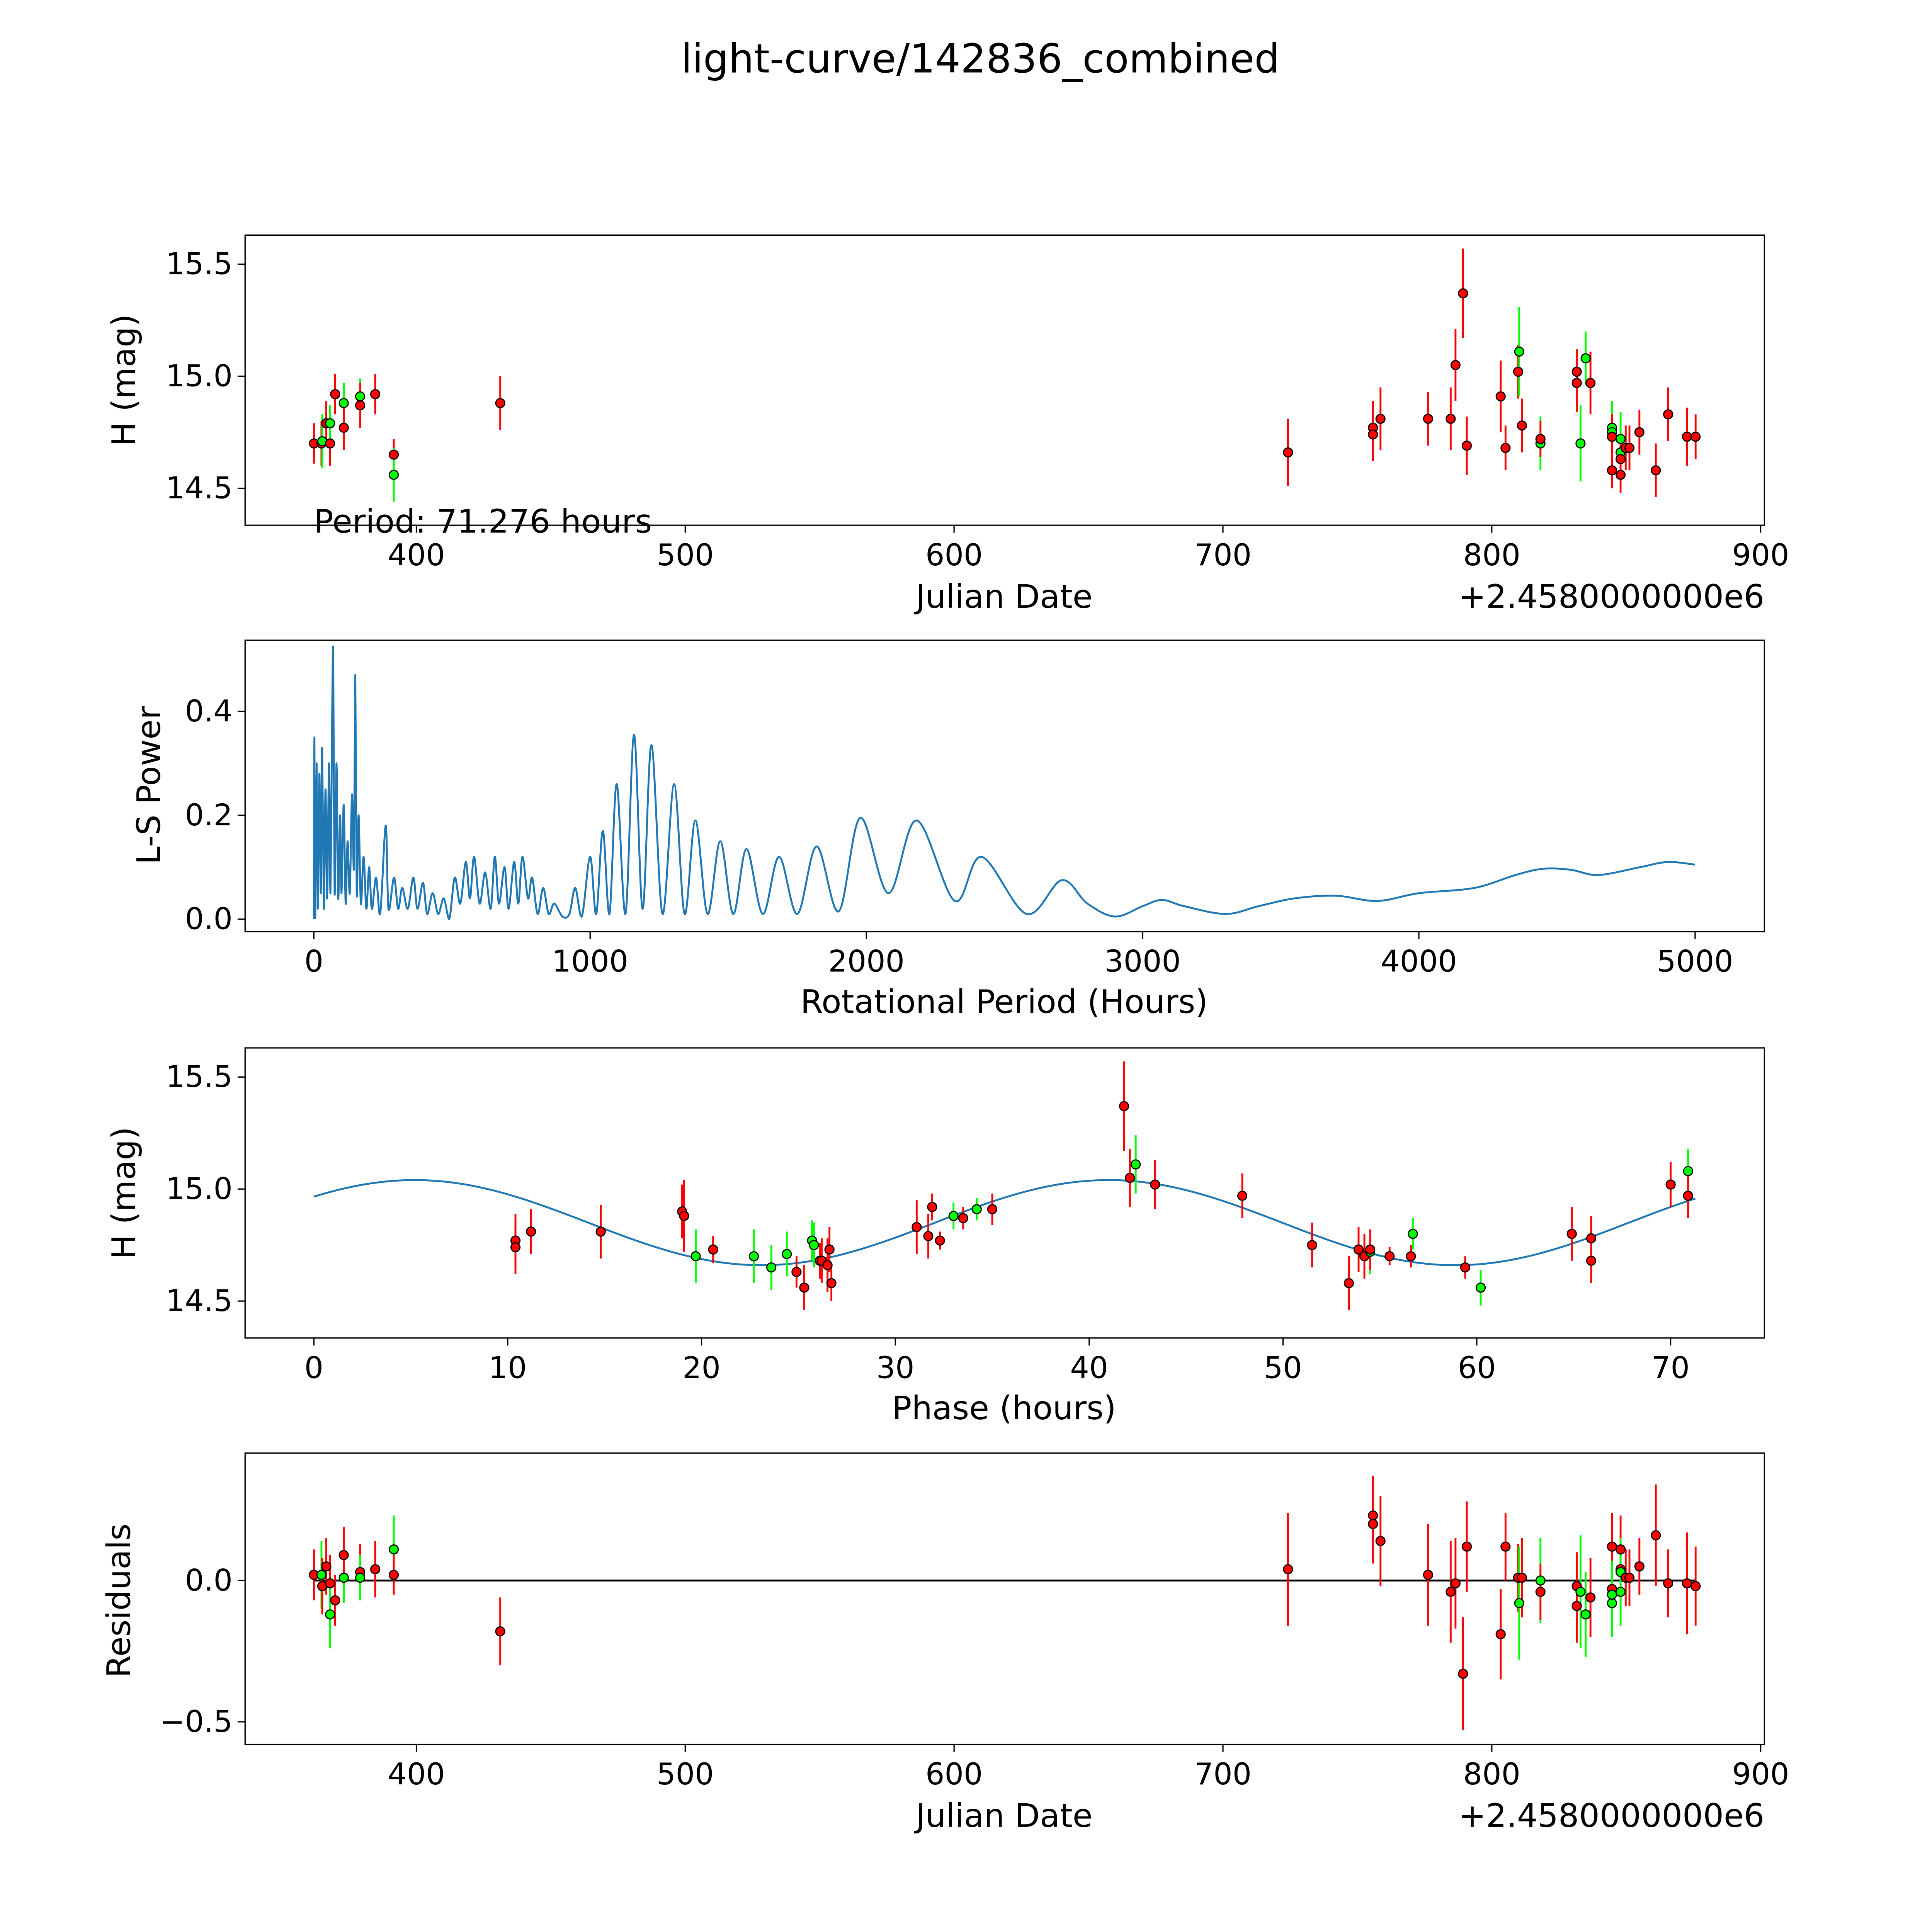  What do you see at coordinates (119, 1601) in the screenshot?
I see `y-axis-label: Residuals` at bounding box center [119, 1601].